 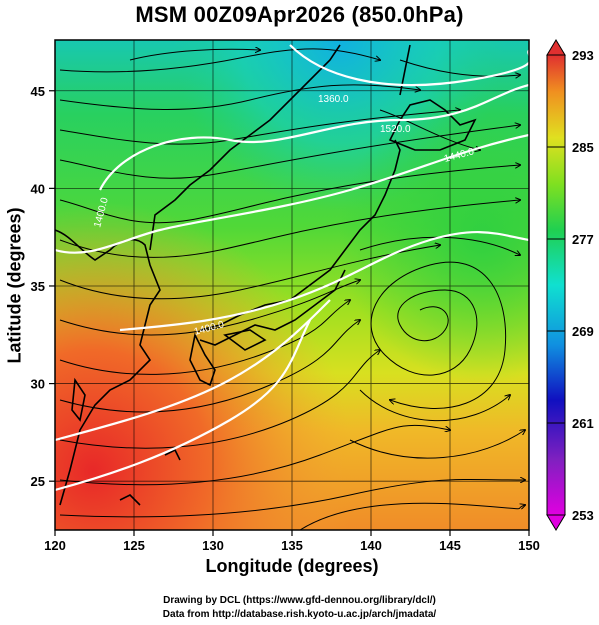 I want to click on colorbar-tick-label: 269, so click(x=583, y=331).